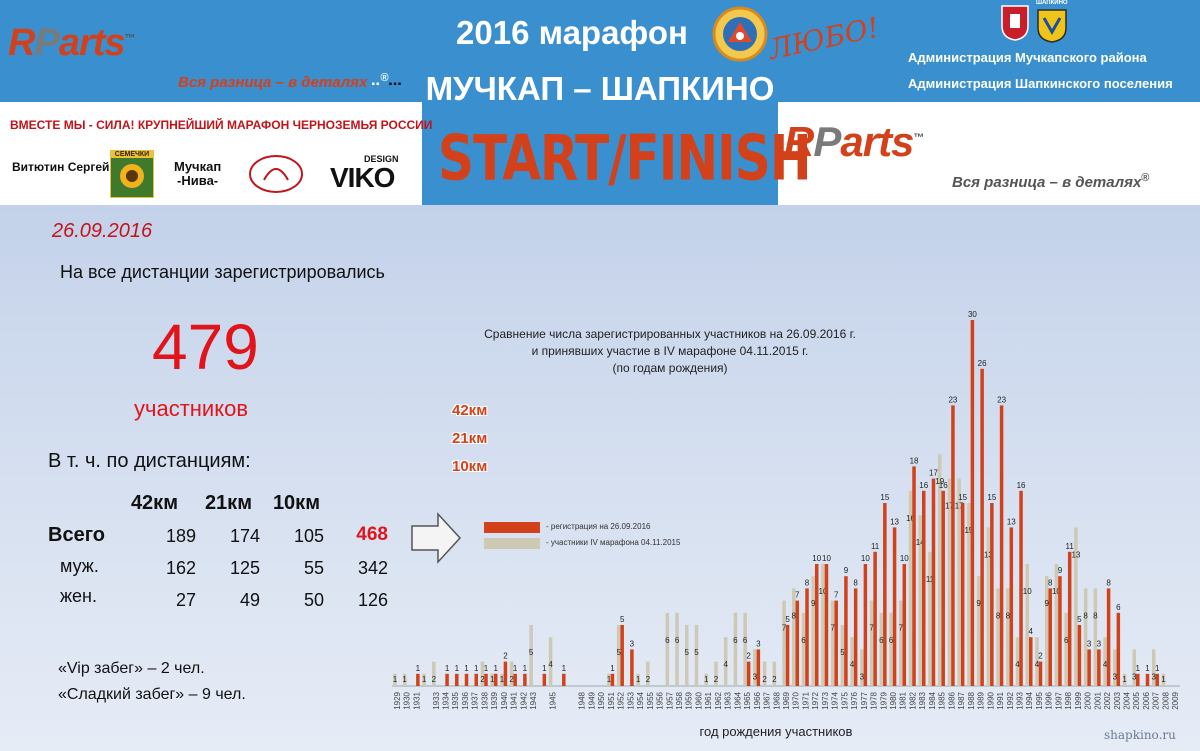  I want to click on bar-2016-1975, so click(846, 631).